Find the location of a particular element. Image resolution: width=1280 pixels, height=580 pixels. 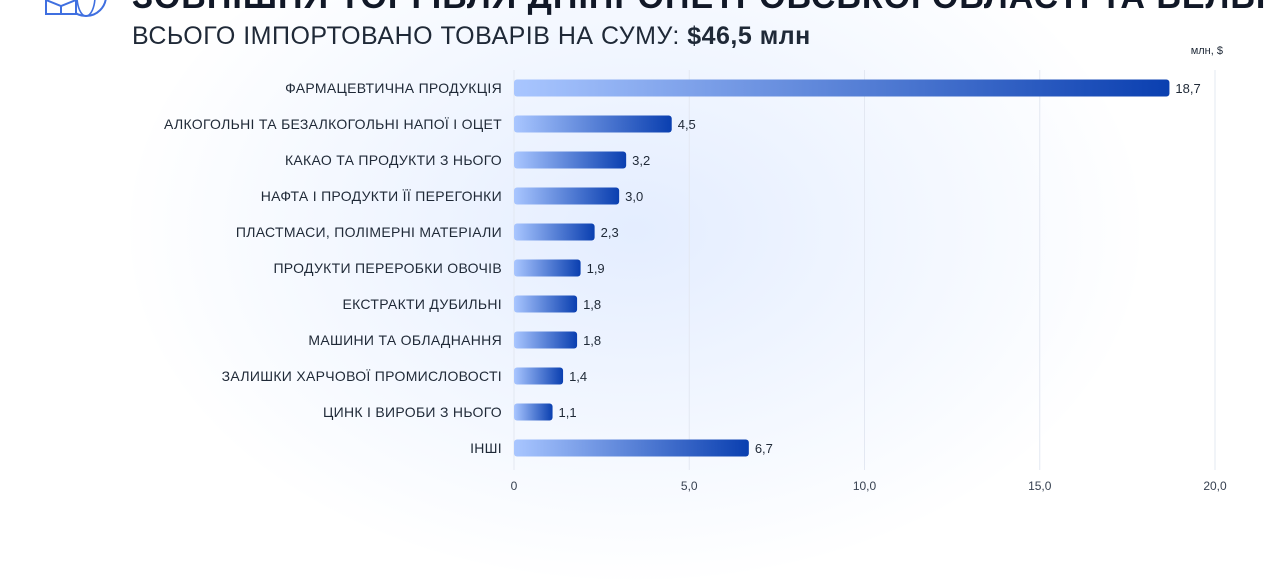

value-label: 3,0 is located at coordinates (634, 196).